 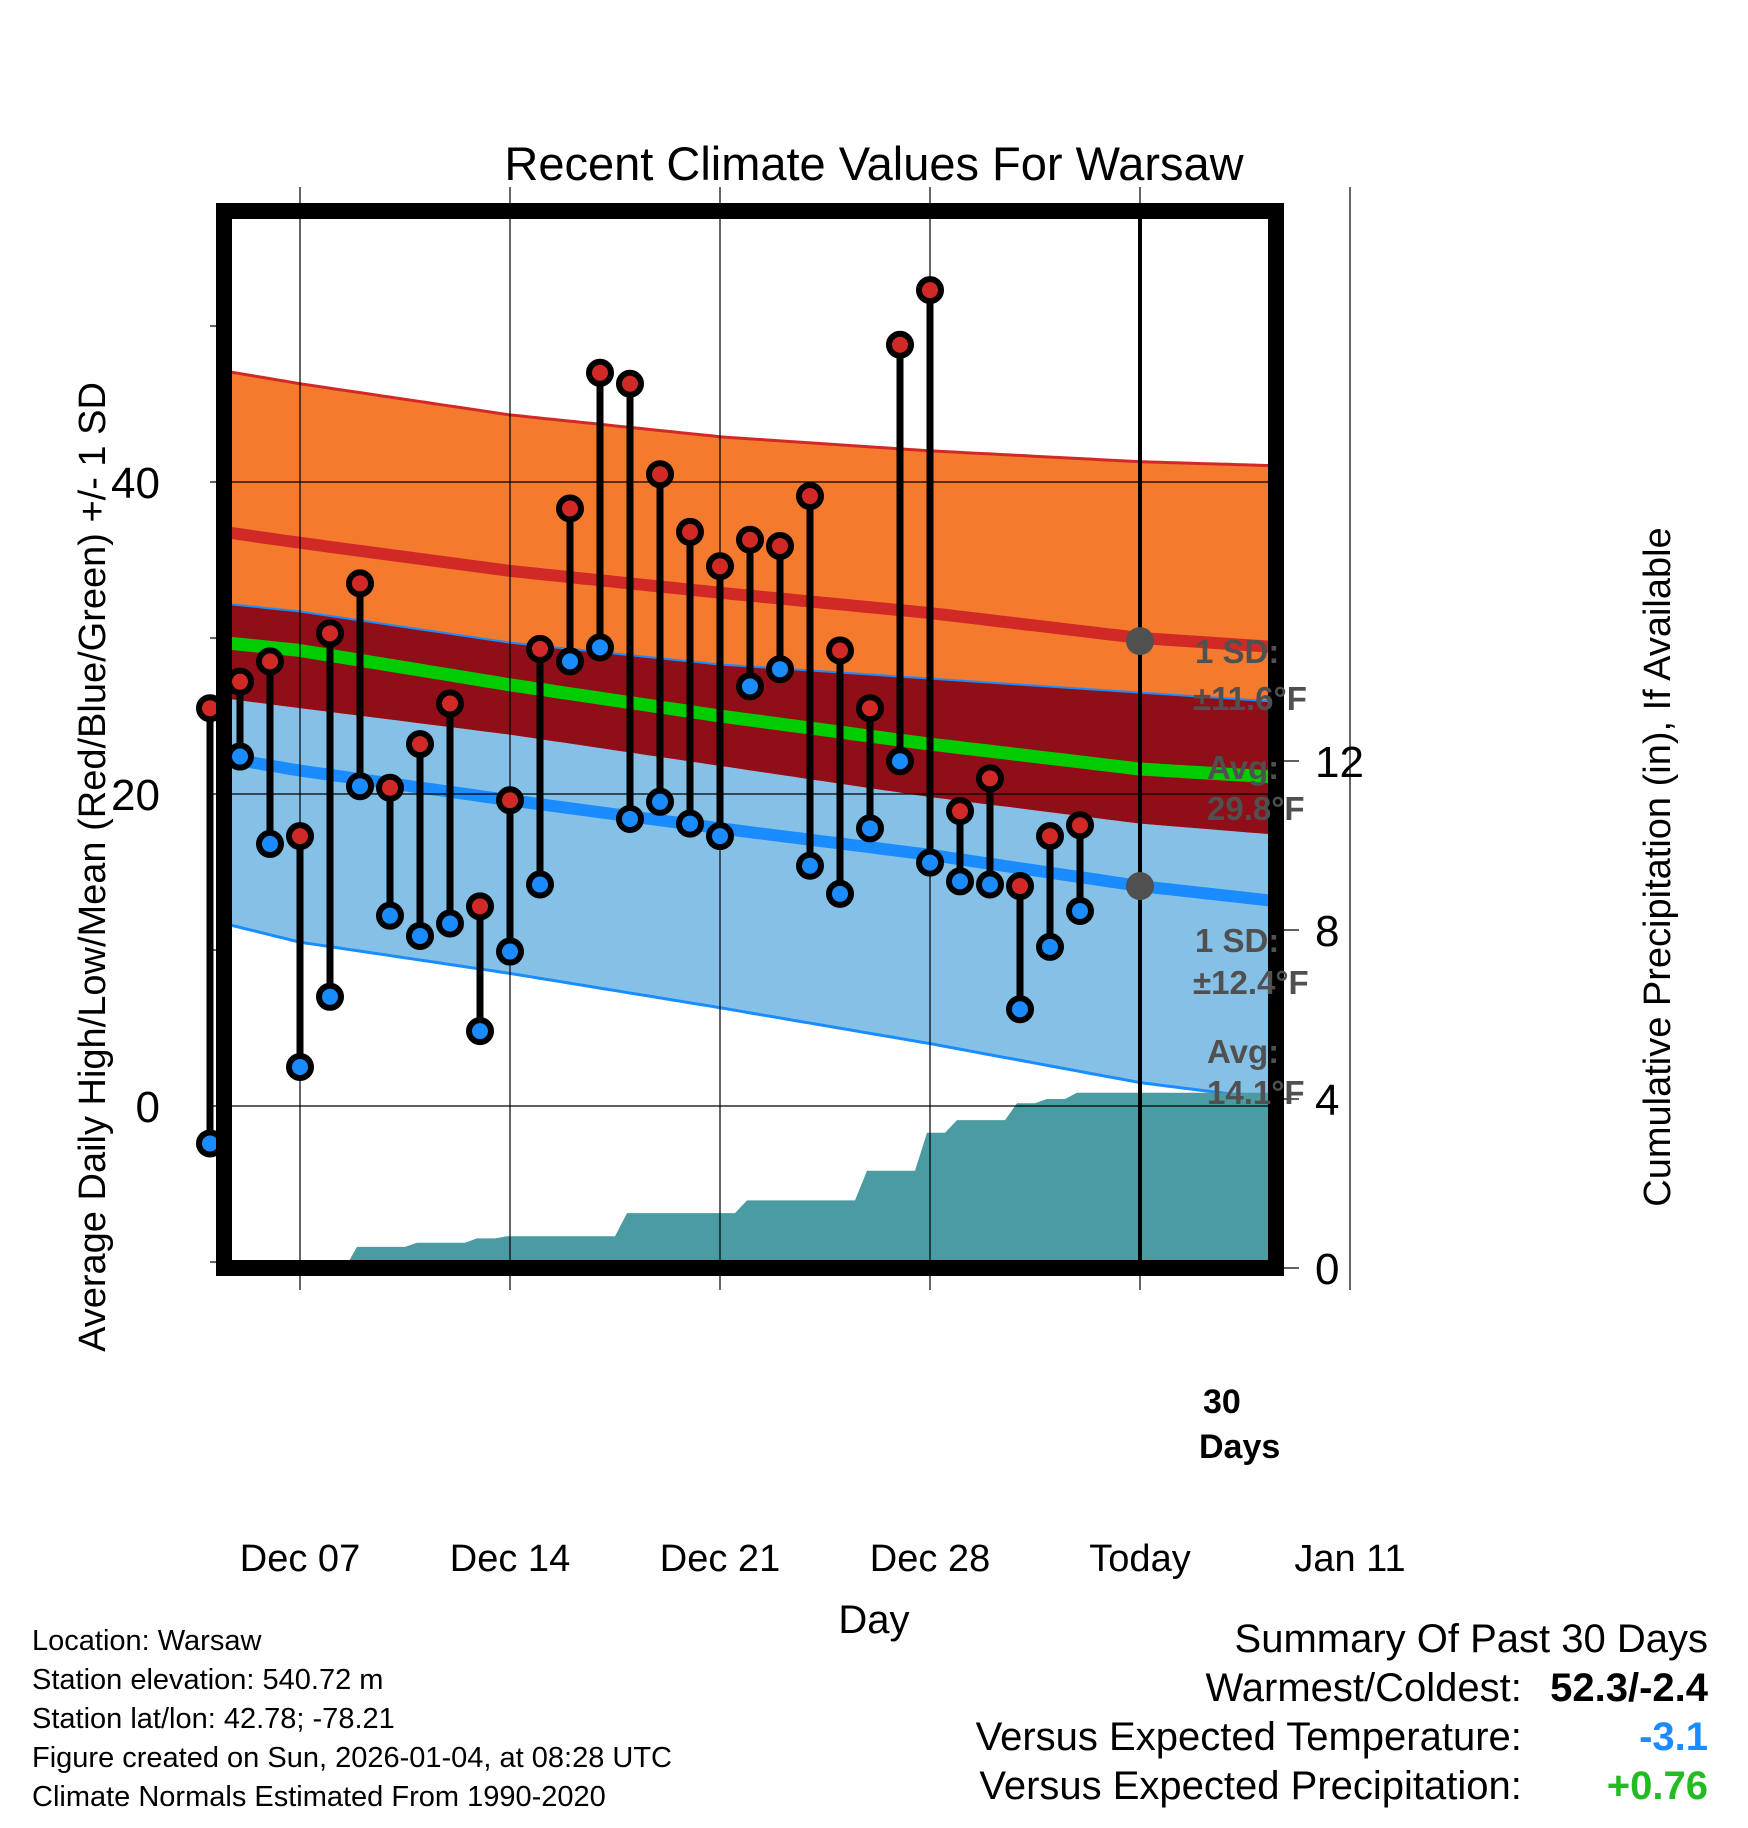 What do you see at coordinates (1251, 982) in the screenshot?
I see `low-sd-label-2: ±12.4°F` at bounding box center [1251, 982].